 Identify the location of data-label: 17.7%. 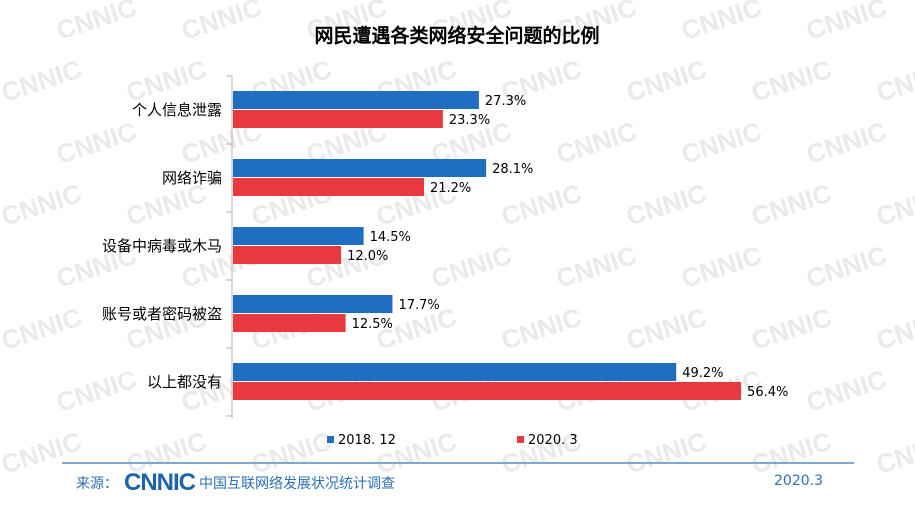
(418, 305).